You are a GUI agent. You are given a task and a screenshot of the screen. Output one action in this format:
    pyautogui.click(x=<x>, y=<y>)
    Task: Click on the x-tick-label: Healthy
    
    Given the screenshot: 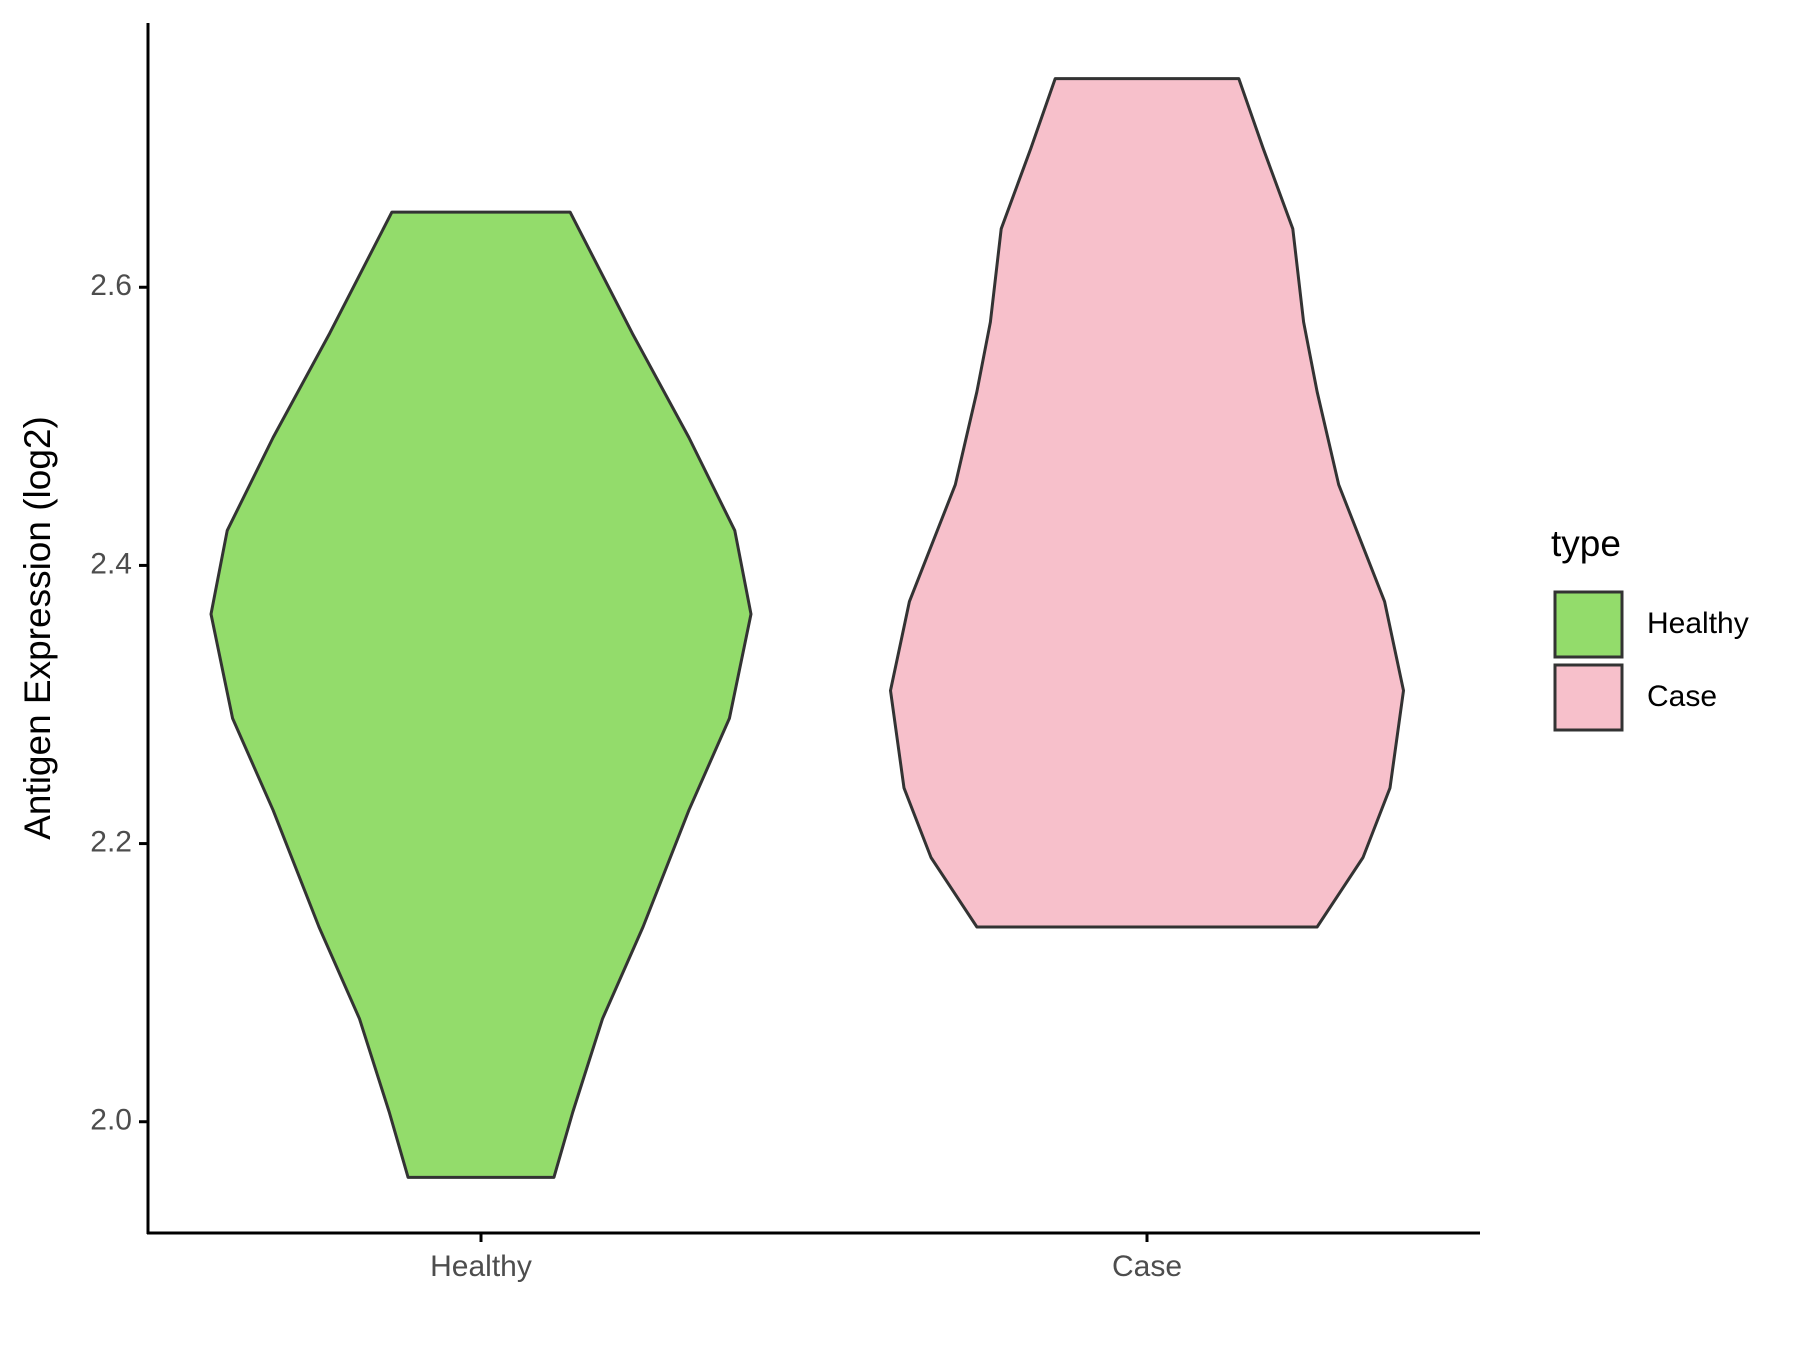 What is the action you would take?
    pyautogui.click(x=481, y=1266)
    